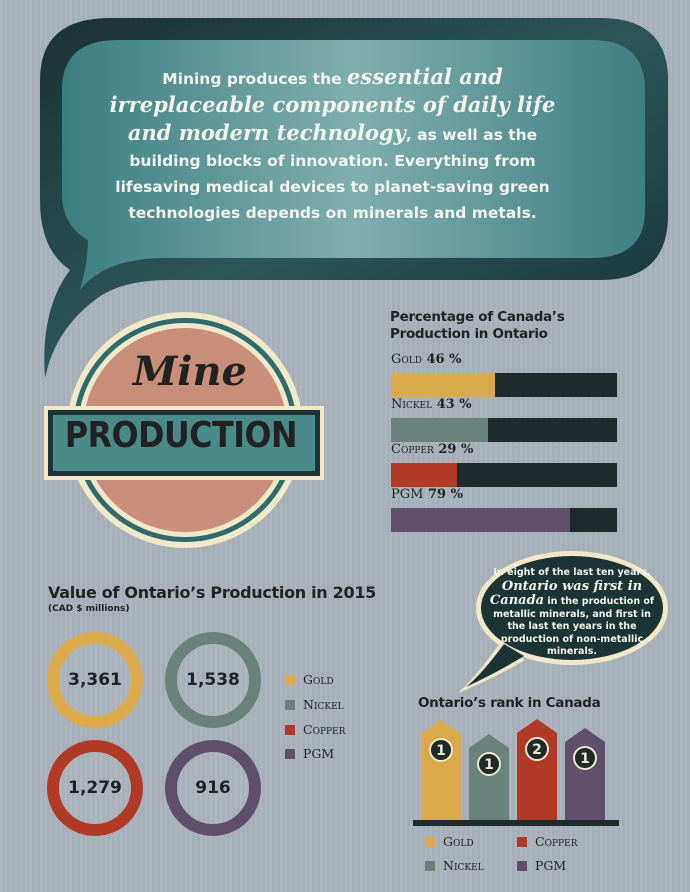 The width and height of the screenshot is (690, 892). Describe the element at coordinates (522, 865) in the screenshot. I see `rank-legend-swatch-pgm` at that location.